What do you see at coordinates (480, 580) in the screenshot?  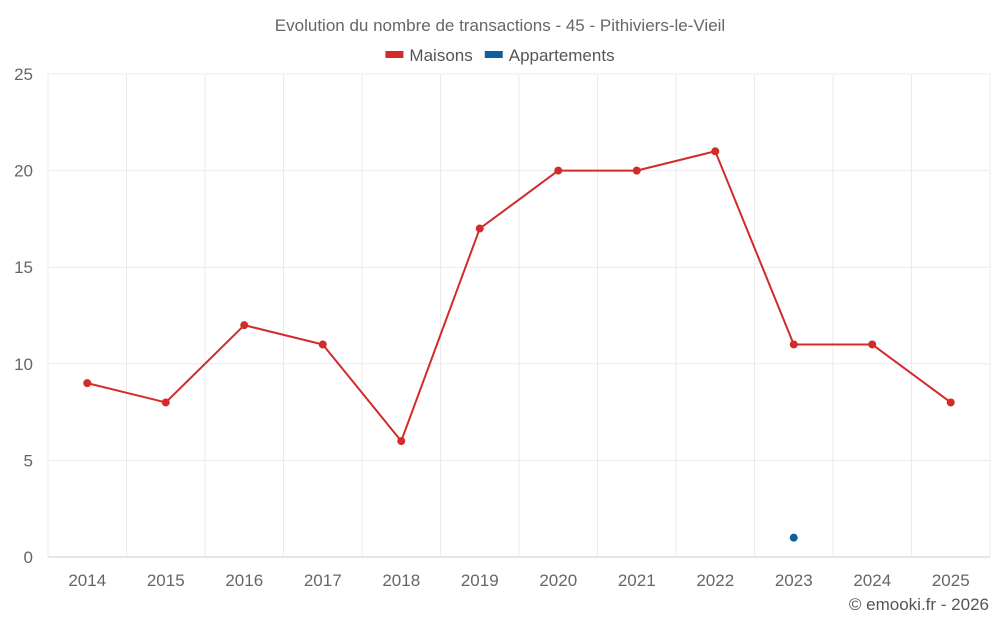 I see `x-tick-label: 2019` at bounding box center [480, 580].